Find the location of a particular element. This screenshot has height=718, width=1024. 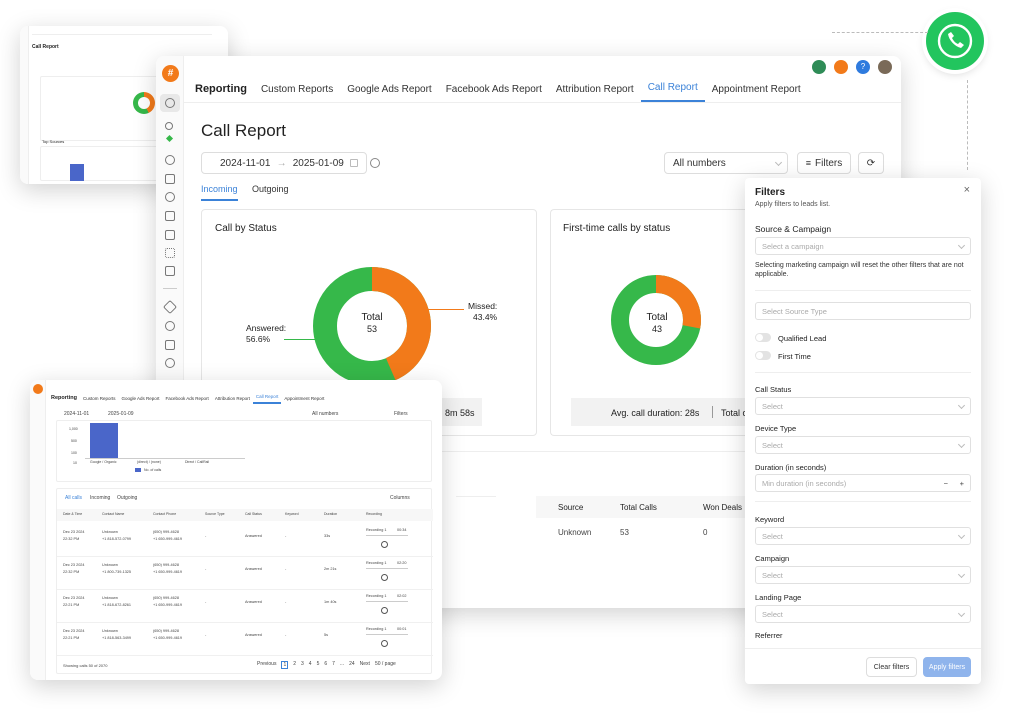

minus-icon: − is located at coordinates (945, 483).